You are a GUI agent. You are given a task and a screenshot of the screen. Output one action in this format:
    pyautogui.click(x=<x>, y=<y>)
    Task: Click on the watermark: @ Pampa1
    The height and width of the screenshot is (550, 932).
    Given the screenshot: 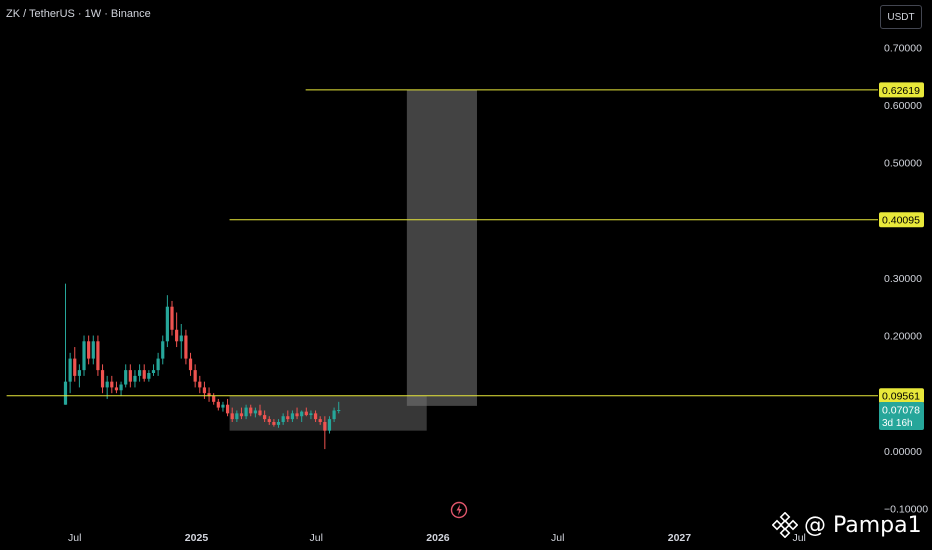 What is the action you would take?
    pyautogui.click(x=847, y=525)
    